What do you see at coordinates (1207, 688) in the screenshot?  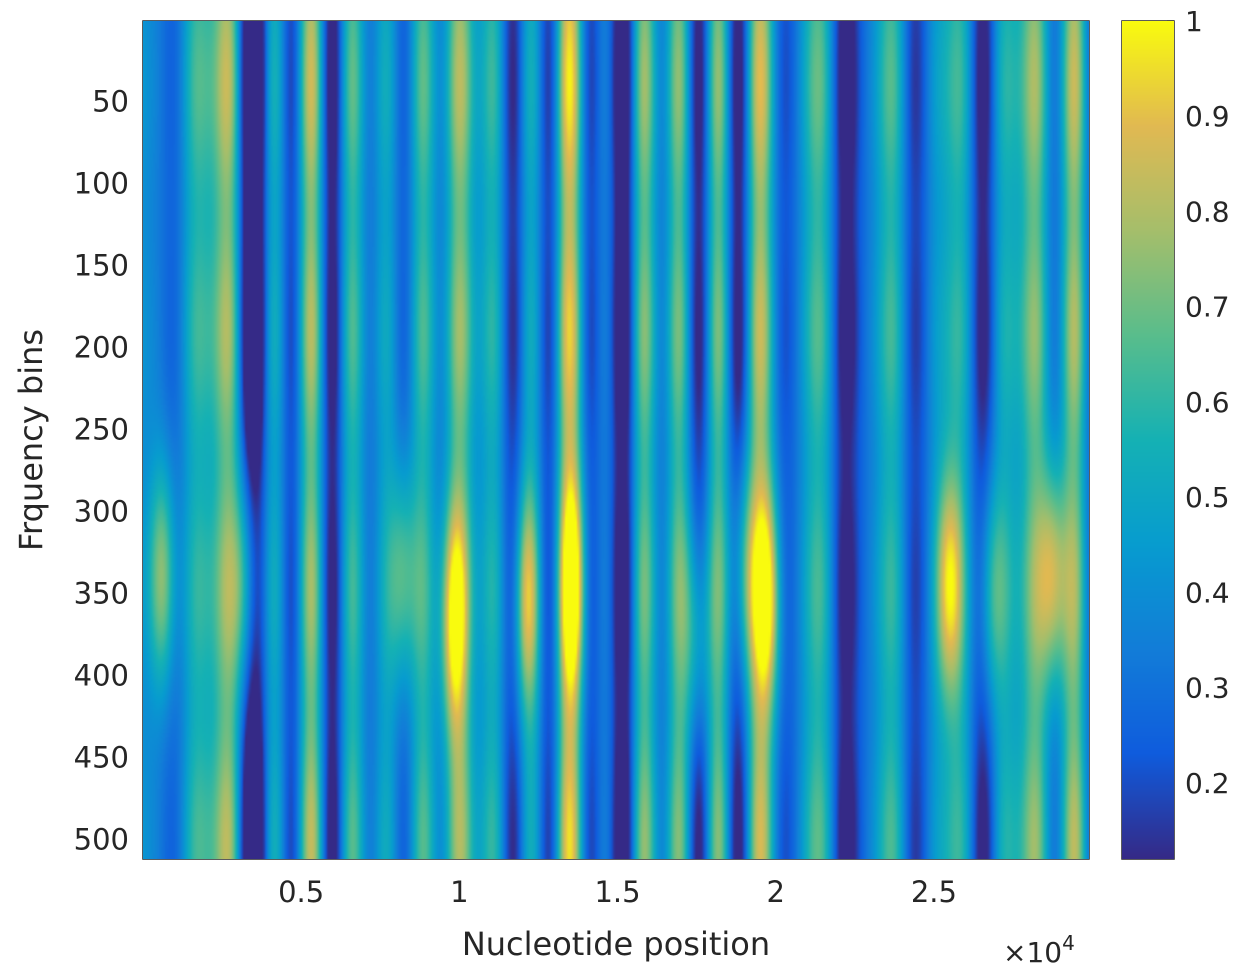 I see `colorbar-tick-label: 0.3` at bounding box center [1207, 688].